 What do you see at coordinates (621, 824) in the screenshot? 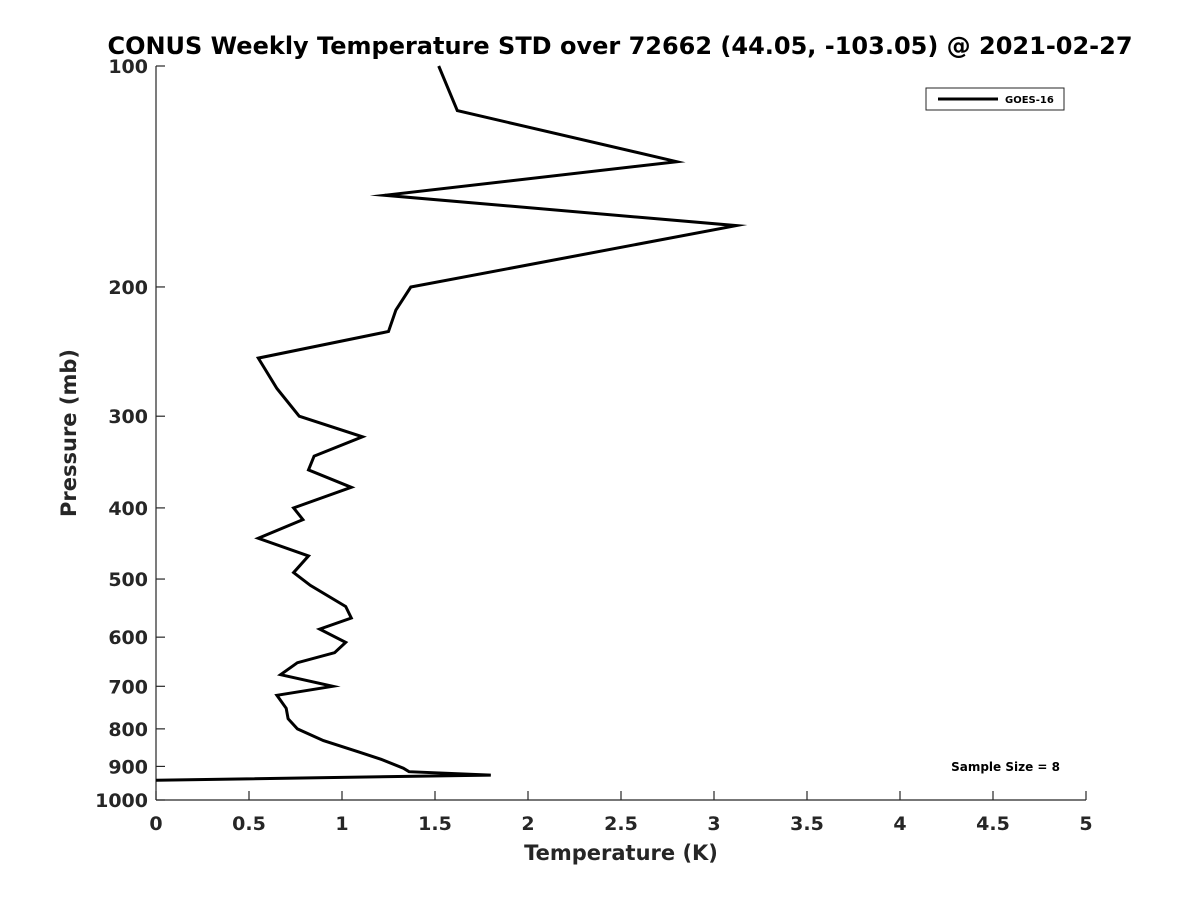
I see `x-tick-label-5: 2.5` at bounding box center [621, 824].